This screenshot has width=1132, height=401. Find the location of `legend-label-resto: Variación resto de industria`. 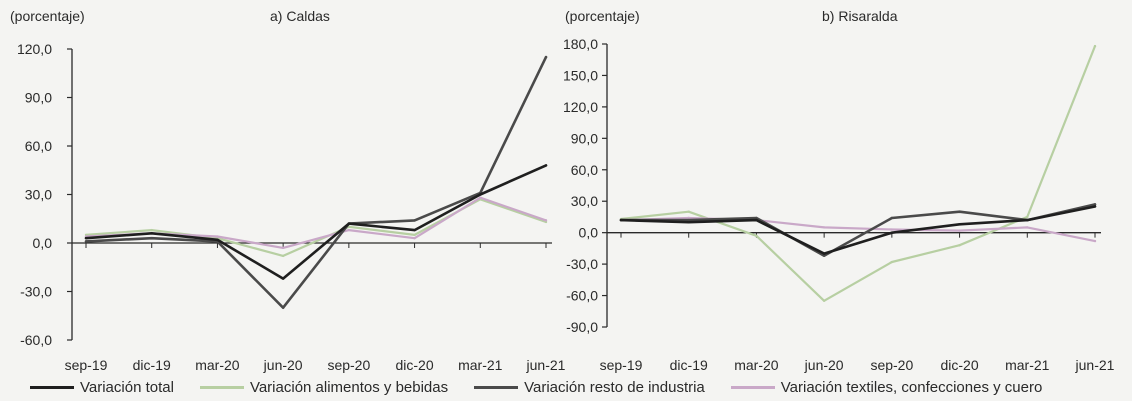

legend-label-resto: Variación resto de industria is located at coordinates (614, 387).